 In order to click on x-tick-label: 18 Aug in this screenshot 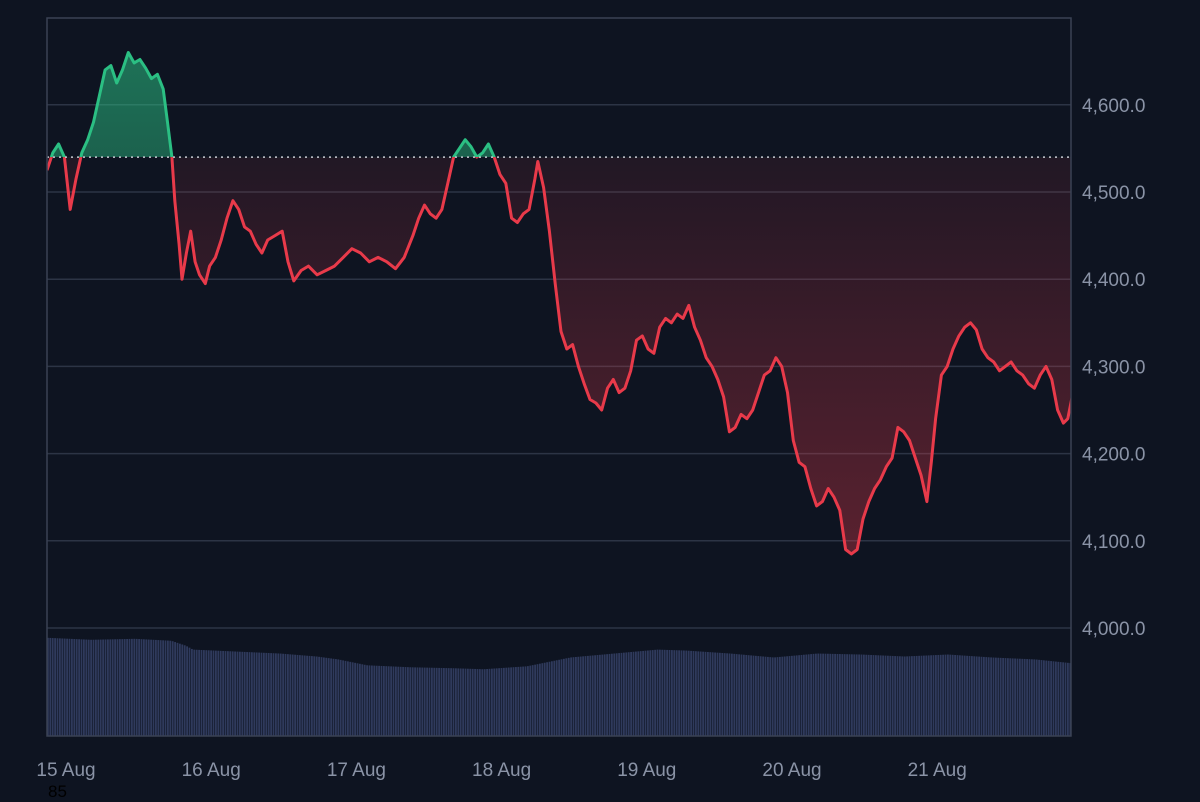, I will do `click(501, 770)`.